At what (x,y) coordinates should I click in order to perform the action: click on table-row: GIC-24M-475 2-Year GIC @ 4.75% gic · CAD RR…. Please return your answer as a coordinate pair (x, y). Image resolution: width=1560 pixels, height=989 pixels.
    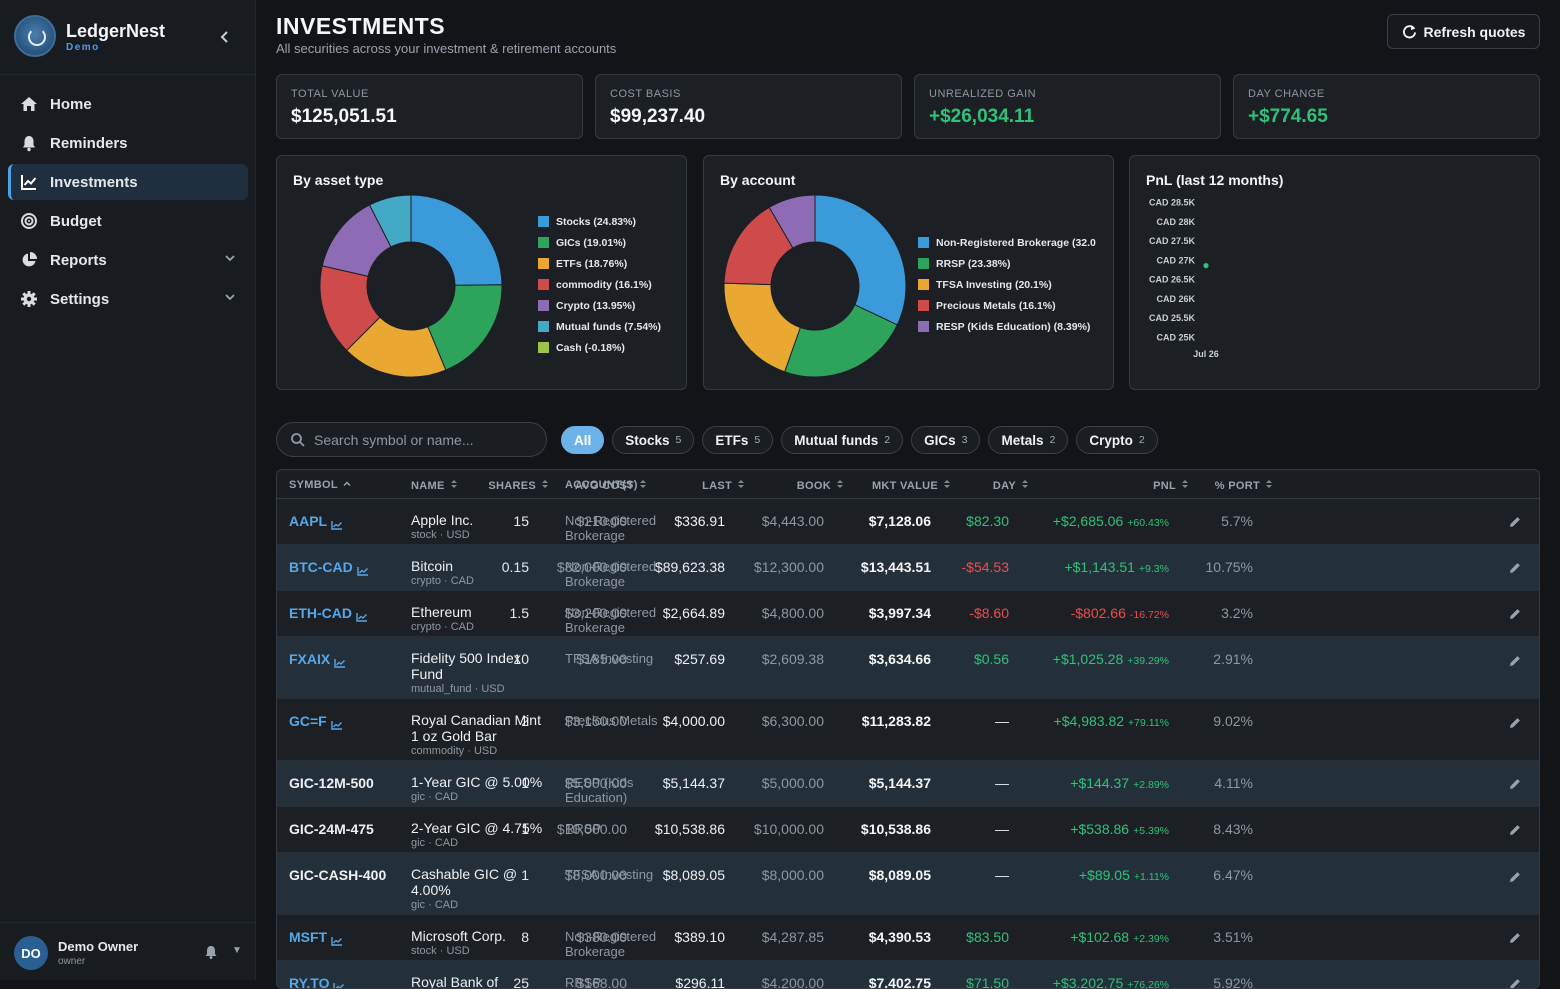
    Looking at the image, I should click on (908, 830).